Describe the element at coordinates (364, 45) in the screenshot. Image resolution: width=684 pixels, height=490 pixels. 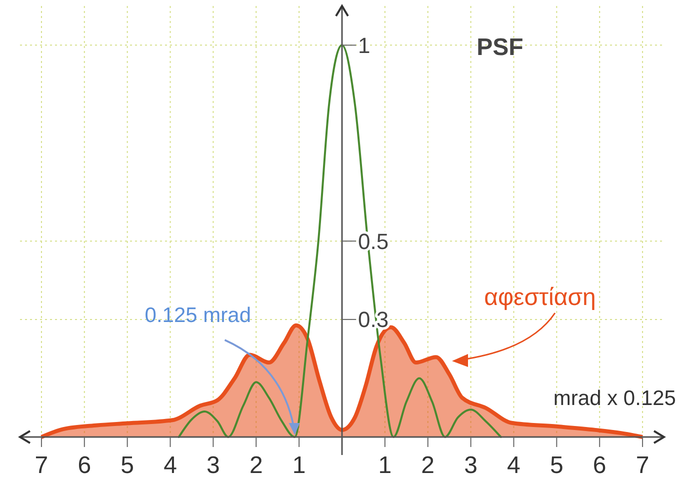
I see `y-tick-label: 1` at that location.